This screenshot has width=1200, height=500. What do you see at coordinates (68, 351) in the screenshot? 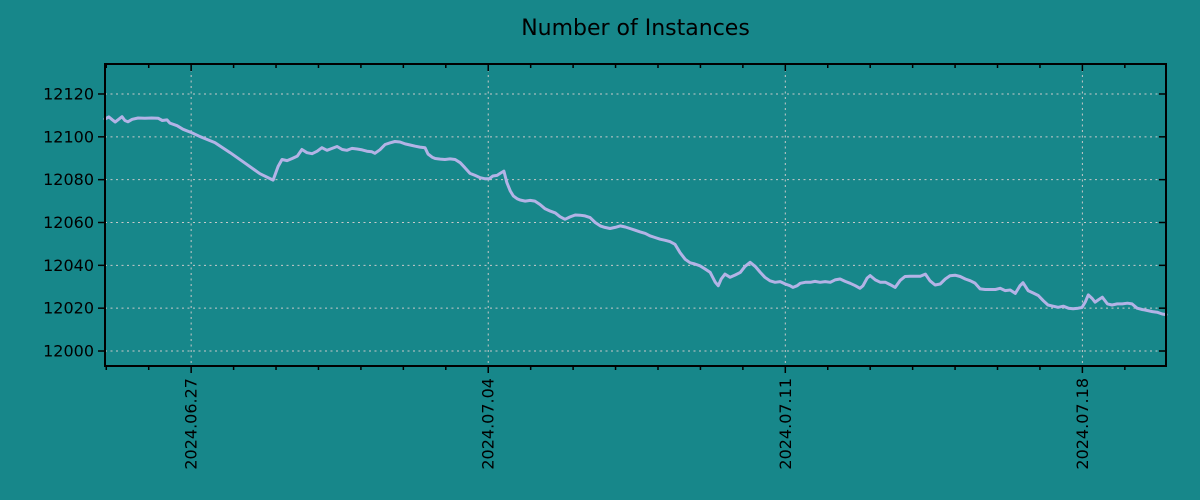
I see `y-tick-label: 12000` at bounding box center [68, 351].